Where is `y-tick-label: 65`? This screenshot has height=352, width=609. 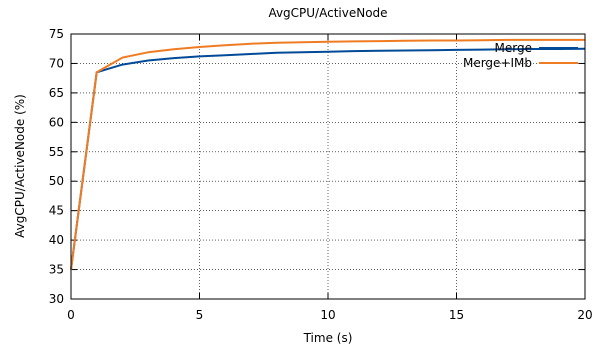 y-tick-label: 65 is located at coordinates (56, 93).